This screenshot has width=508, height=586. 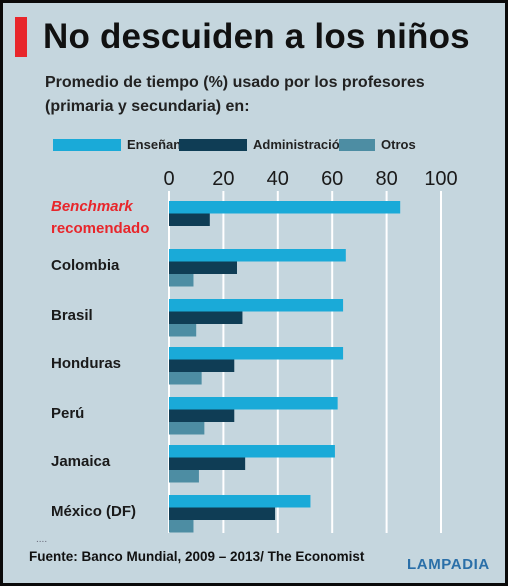 What do you see at coordinates (92, 206) in the screenshot?
I see `category-label: Benchmark` at bounding box center [92, 206].